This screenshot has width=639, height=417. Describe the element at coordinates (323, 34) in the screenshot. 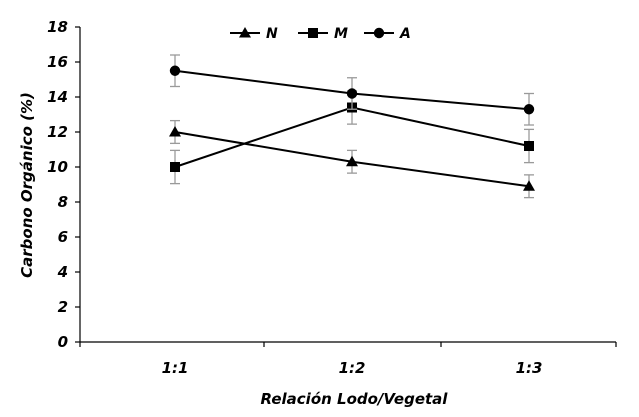

I see `legend-item-m: M` at that location.